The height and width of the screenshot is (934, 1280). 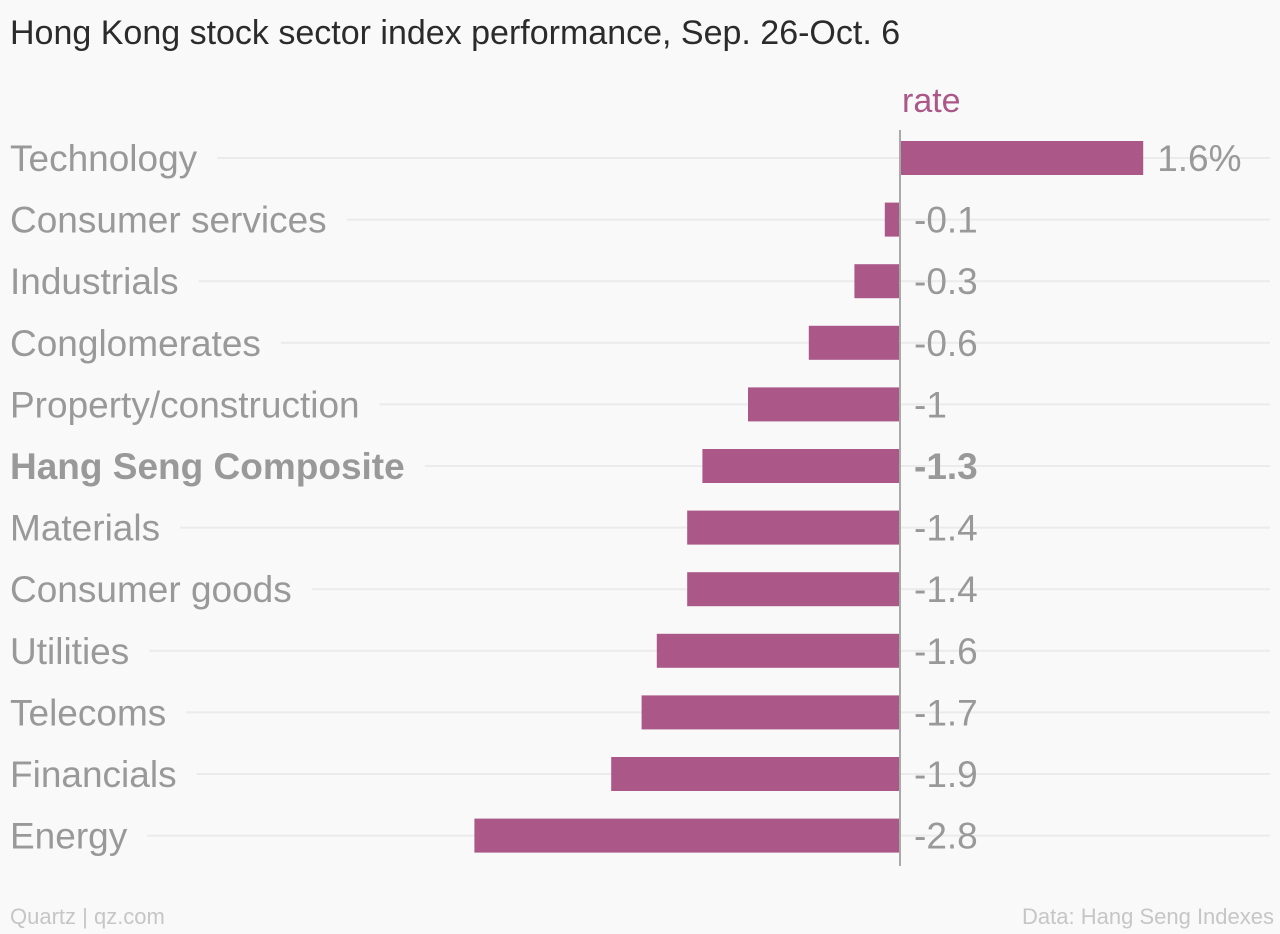 I want to click on value-label-property-construction: -1, so click(x=930, y=404).